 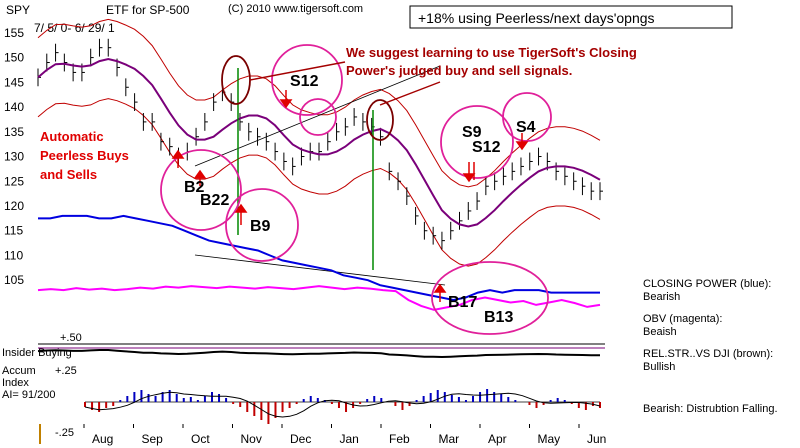 I want to click on signal-circle-small, so click(x=318, y=117).